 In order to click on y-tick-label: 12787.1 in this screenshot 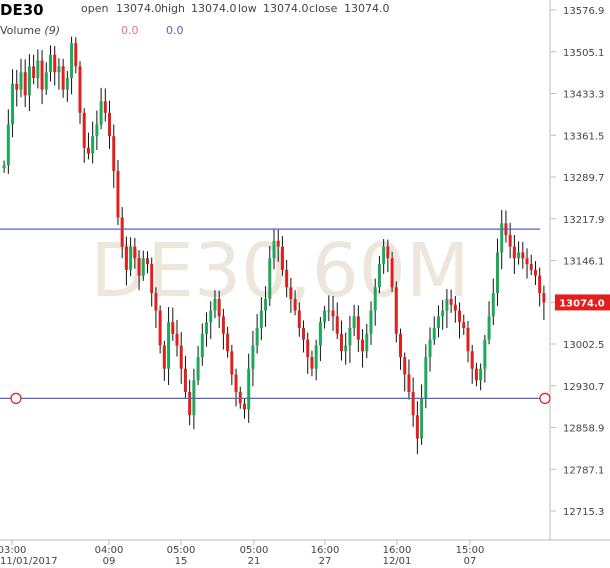, I will do `click(583, 470)`.